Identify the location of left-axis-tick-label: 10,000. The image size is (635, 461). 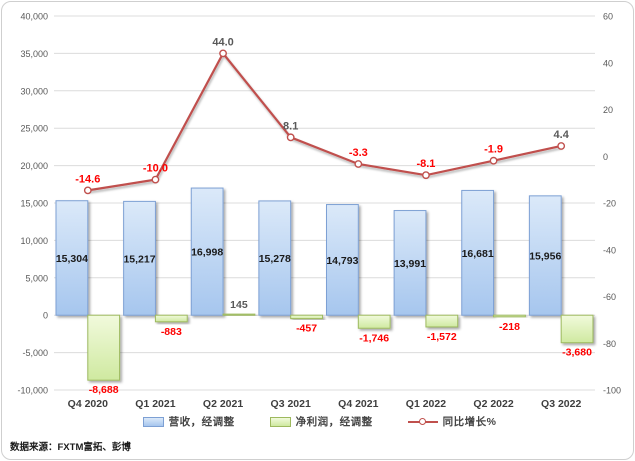
(34, 241).